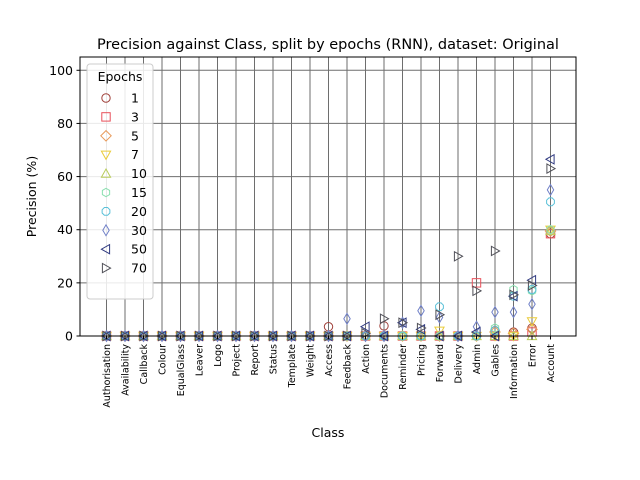 This screenshot has height=480, width=640. What do you see at coordinates (135, 98) in the screenshot?
I see `legend-label: 1` at bounding box center [135, 98].